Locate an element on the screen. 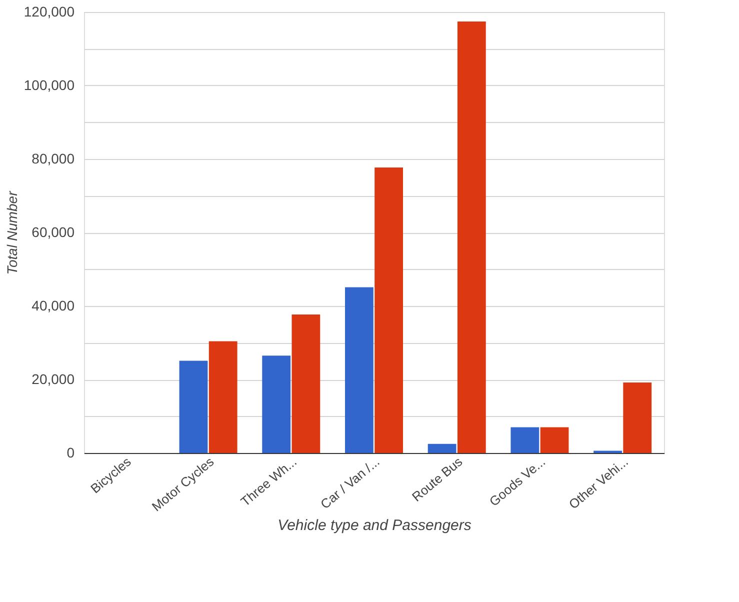 Image resolution: width=739 pixels, height=602 pixels. y-tick-label: 20,000 is located at coordinates (53, 379).